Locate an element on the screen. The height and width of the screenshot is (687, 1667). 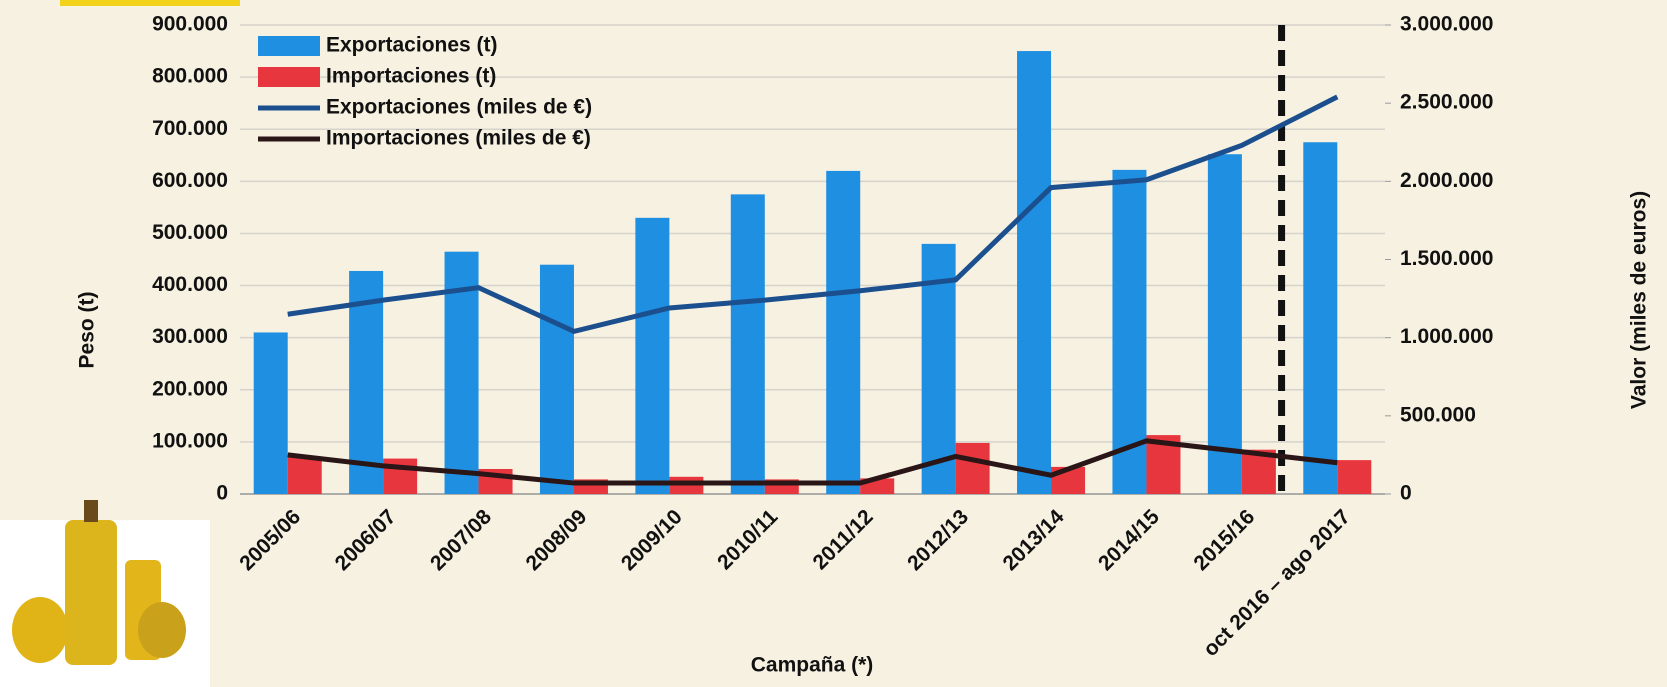
line is located at coordinates (812, 462).